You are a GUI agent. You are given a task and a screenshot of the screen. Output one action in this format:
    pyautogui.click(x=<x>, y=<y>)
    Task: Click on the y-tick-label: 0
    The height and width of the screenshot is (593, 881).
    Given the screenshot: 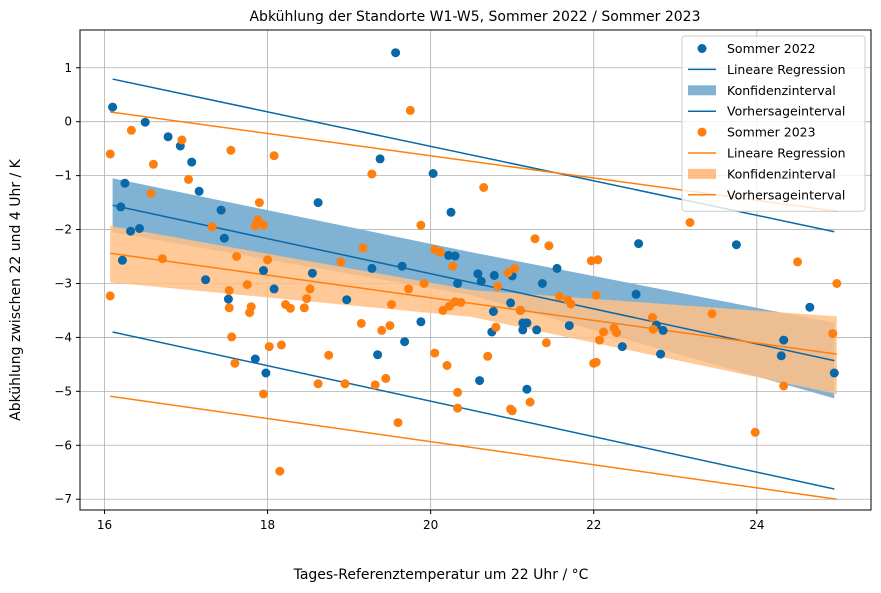 What is the action you would take?
    pyautogui.click(x=68, y=122)
    